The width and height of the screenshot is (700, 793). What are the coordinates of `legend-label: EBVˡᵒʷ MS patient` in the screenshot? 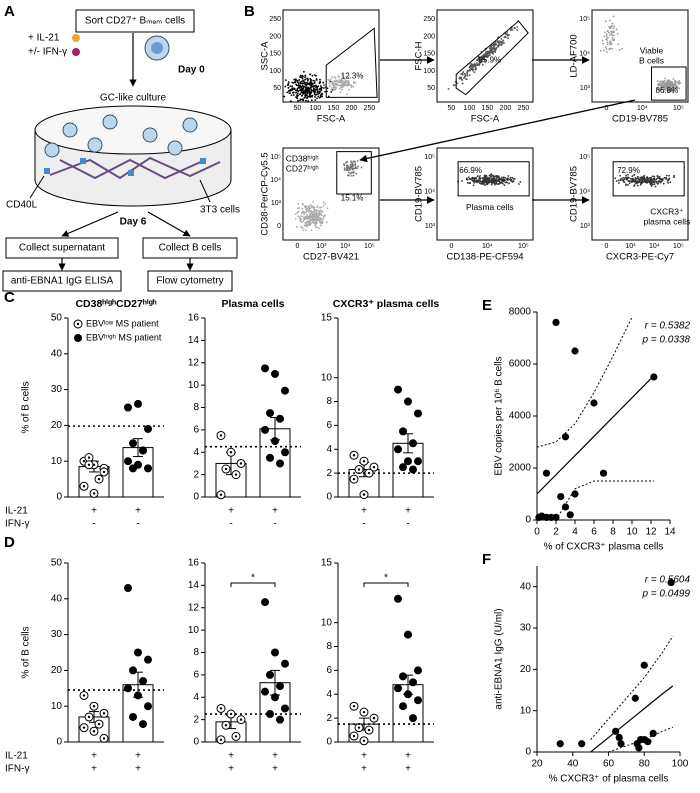 It's located at (122, 323).